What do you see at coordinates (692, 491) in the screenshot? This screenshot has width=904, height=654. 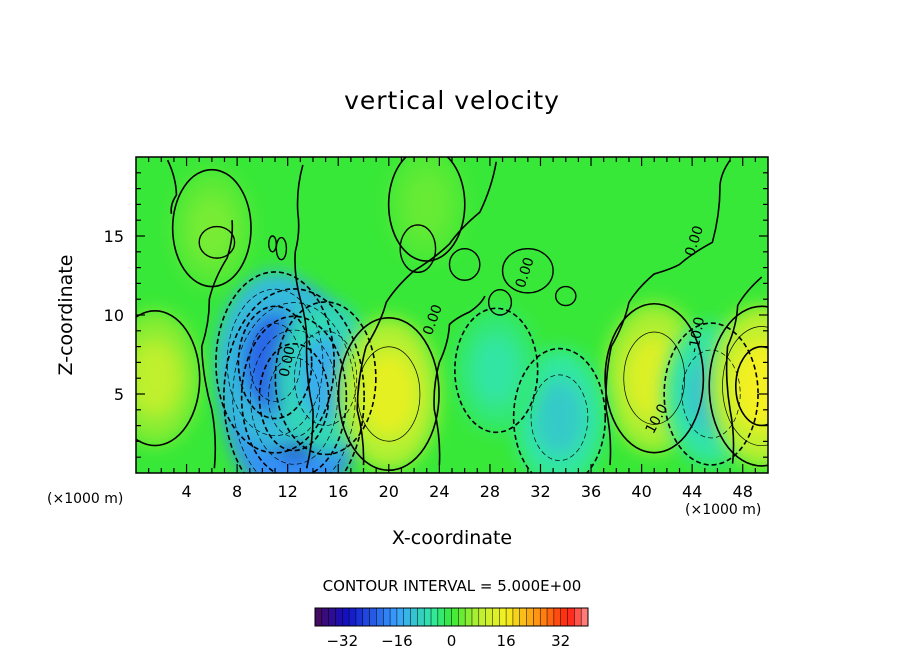 I see `x-tick-label: 44` at bounding box center [692, 491].